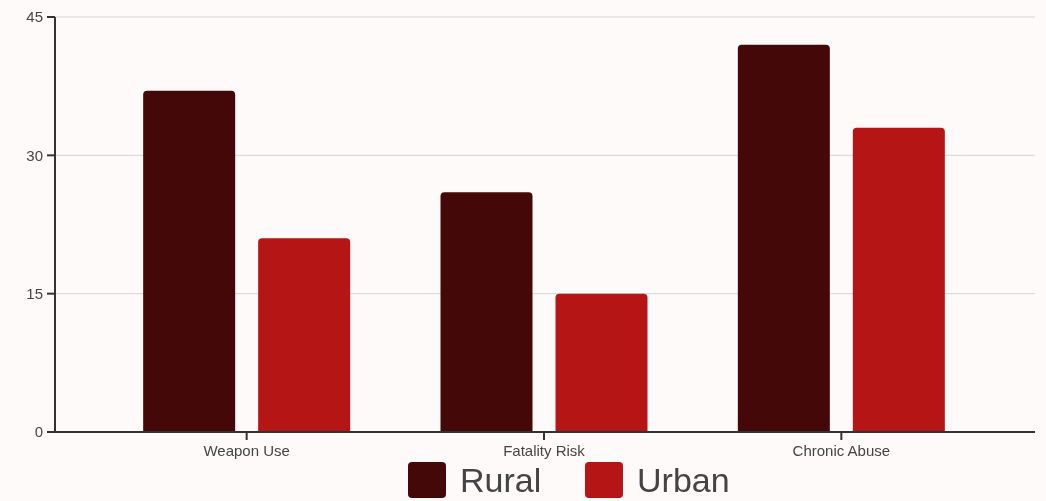 The image size is (1046, 501). What do you see at coordinates (246, 450) in the screenshot?
I see `x-tick-label: Weapon Use` at bounding box center [246, 450].